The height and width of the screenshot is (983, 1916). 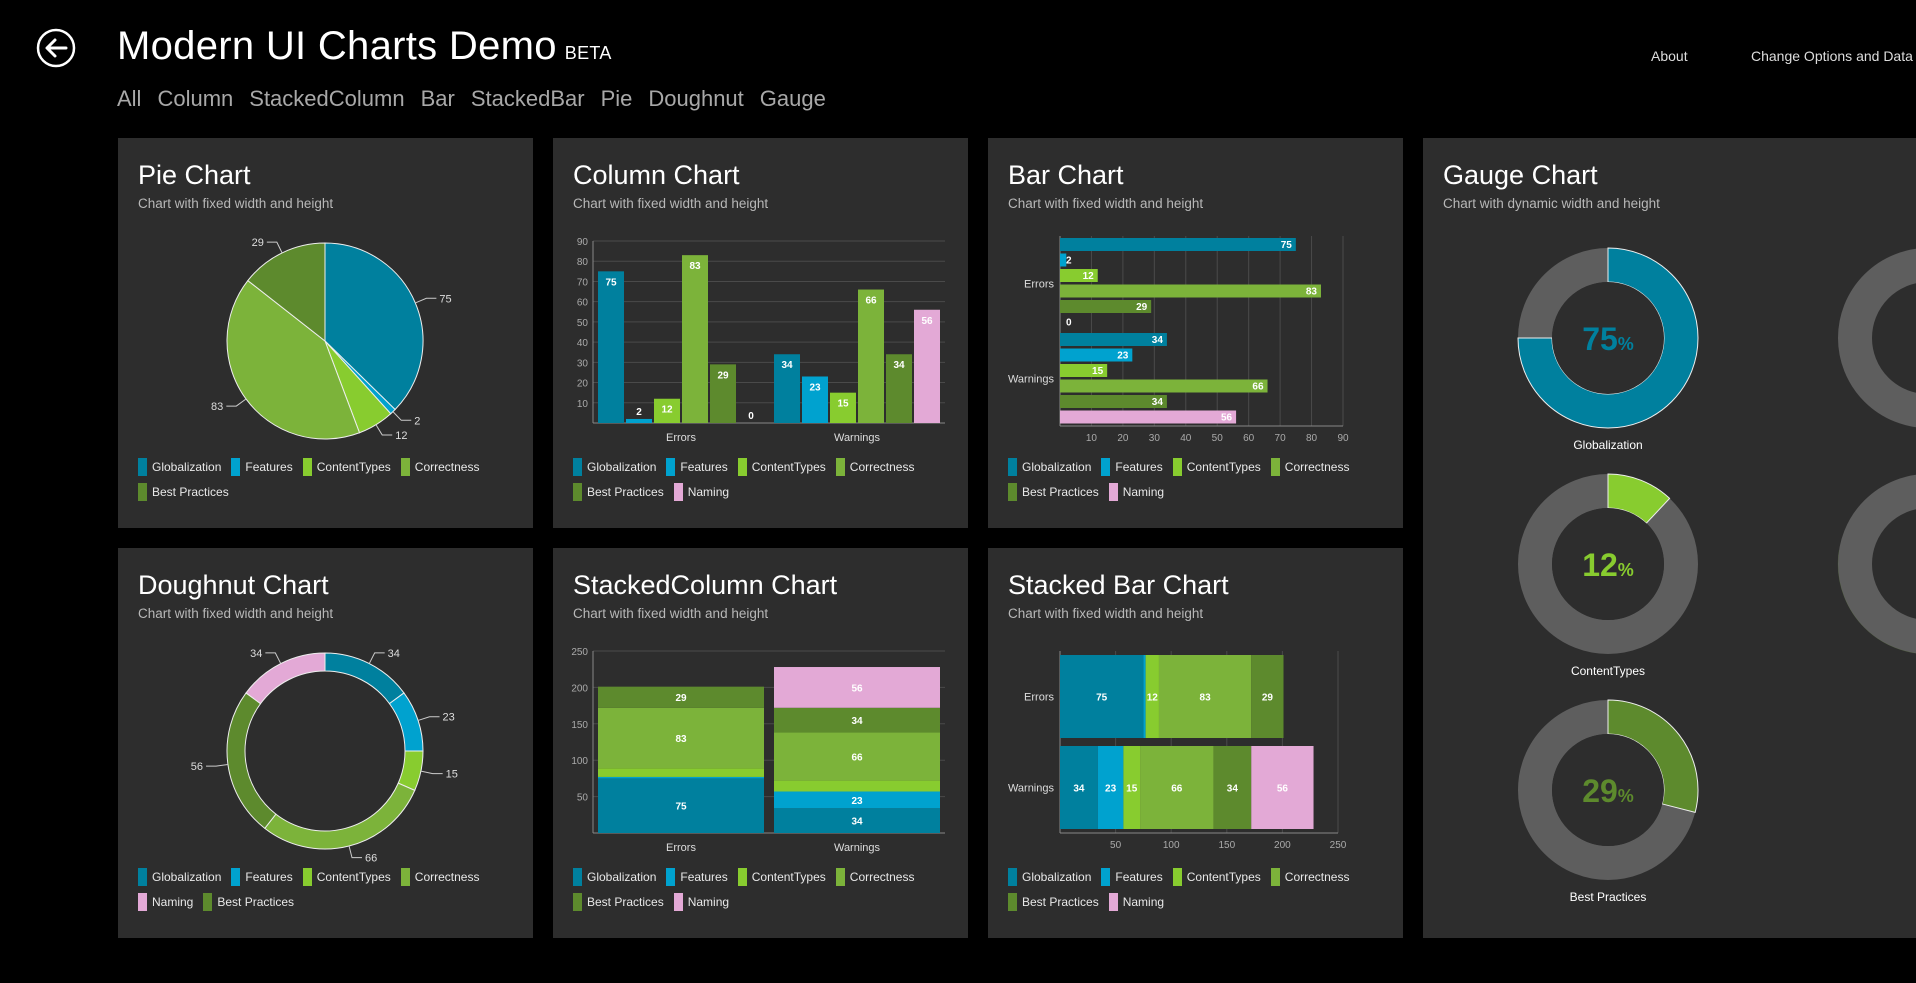 I want to click on panel-title: Bar Chart, so click(x=1066, y=175).